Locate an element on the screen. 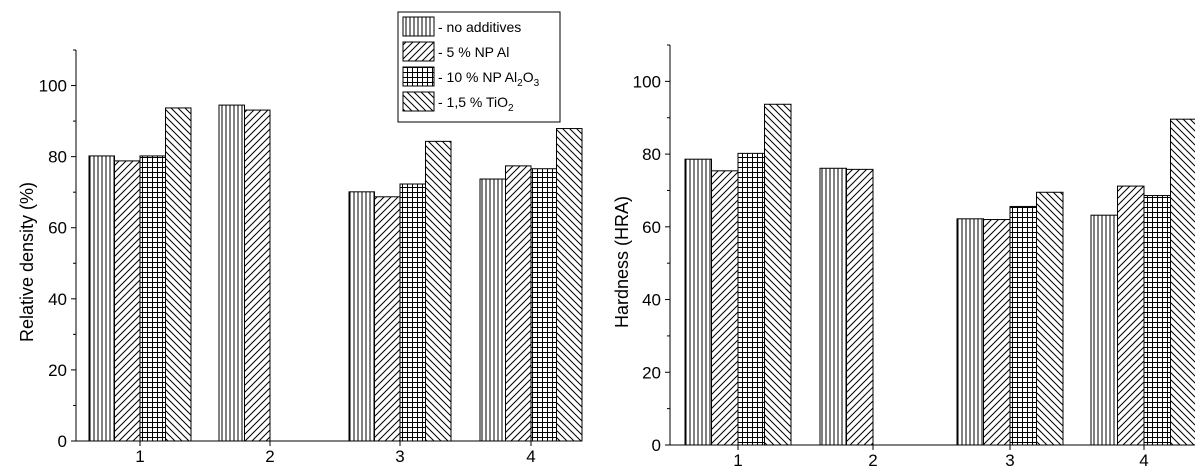 This screenshot has height=471, width=1195. density-y-ticks: 0 20 40 60 80 100 is located at coordinates (57, 250).